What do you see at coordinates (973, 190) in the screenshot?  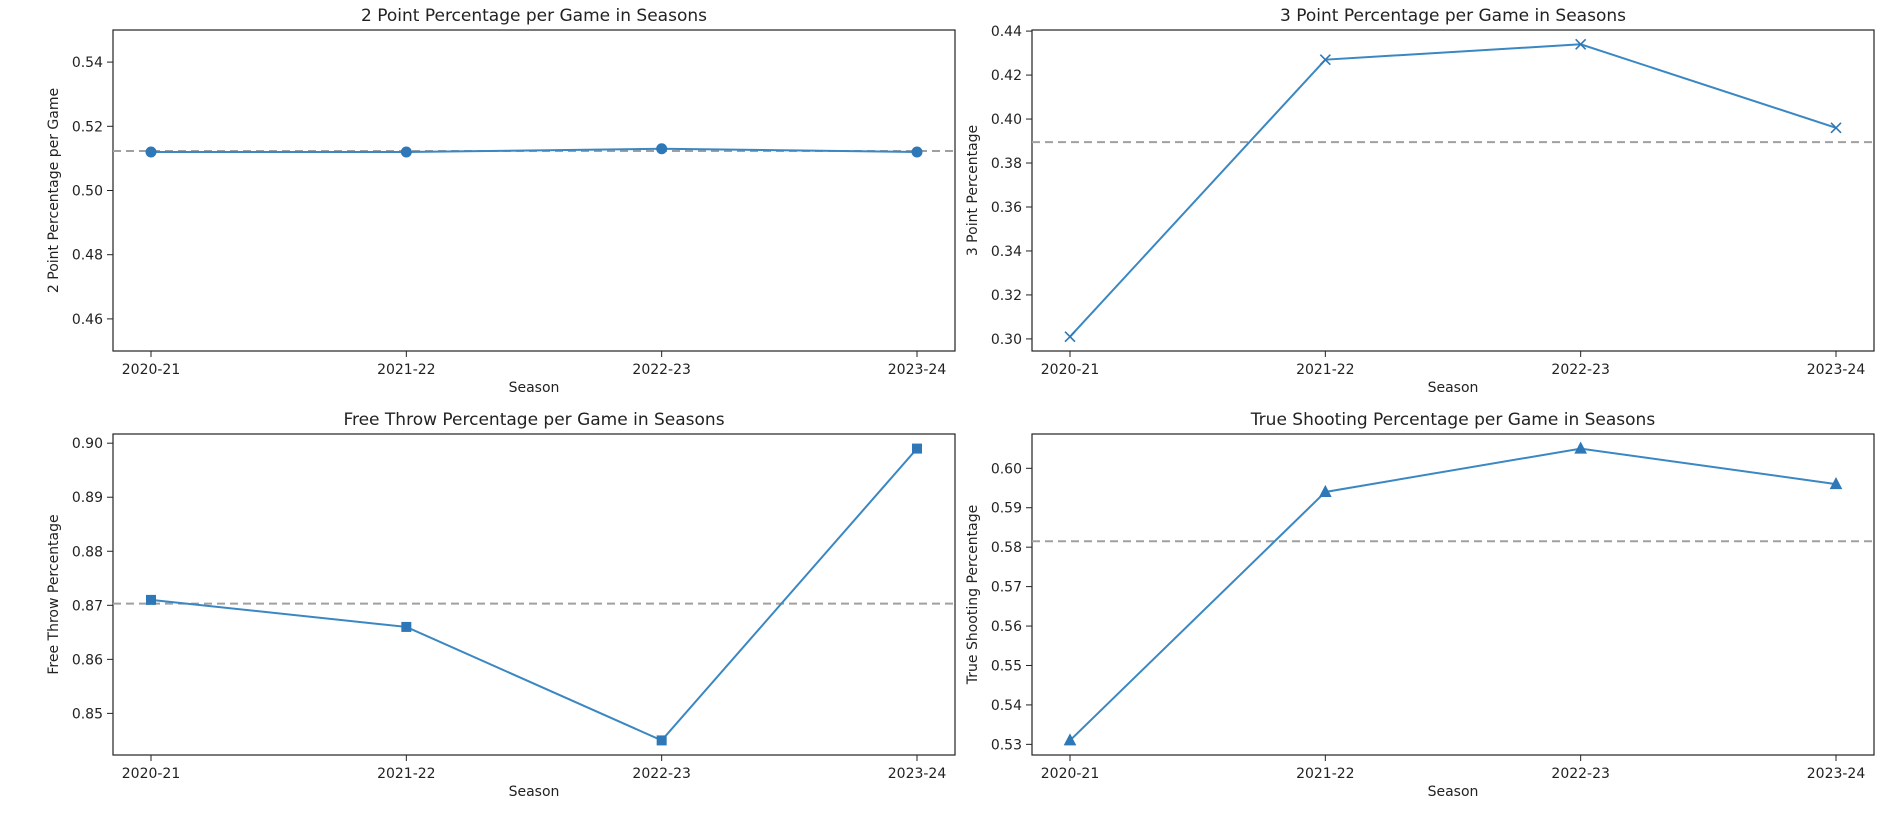 I see `y-axis-label: 3 Point Percentage` at bounding box center [973, 190].